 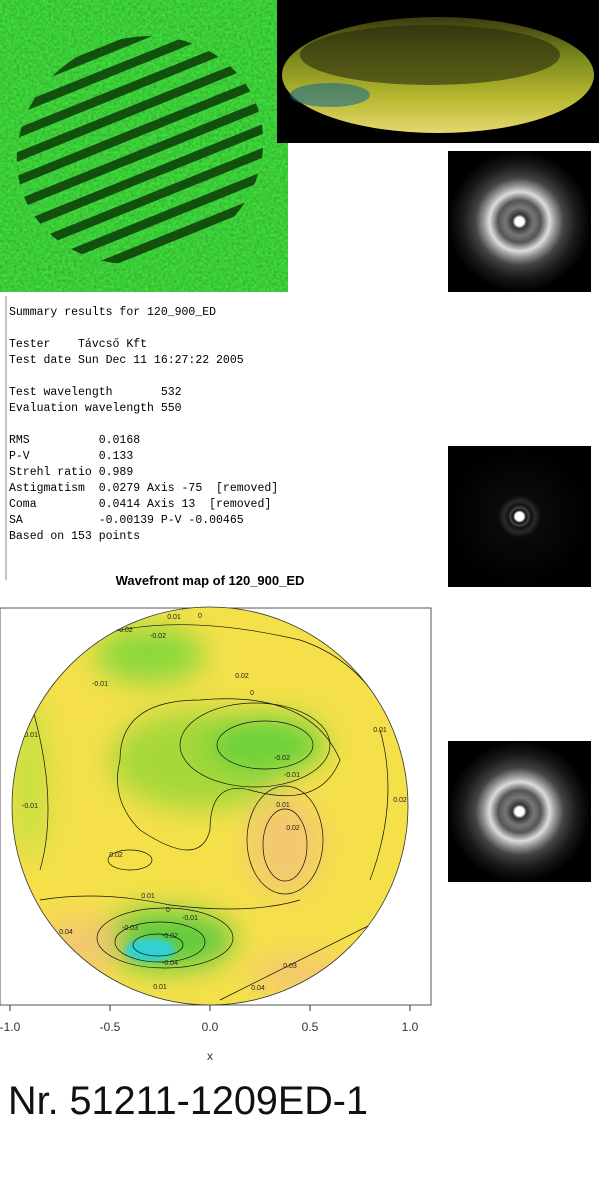 What do you see at coordinates (78, 344) in the screenshot?
I see `summary-line: Tester Távcső Kft` at bounding box center [78, 344].